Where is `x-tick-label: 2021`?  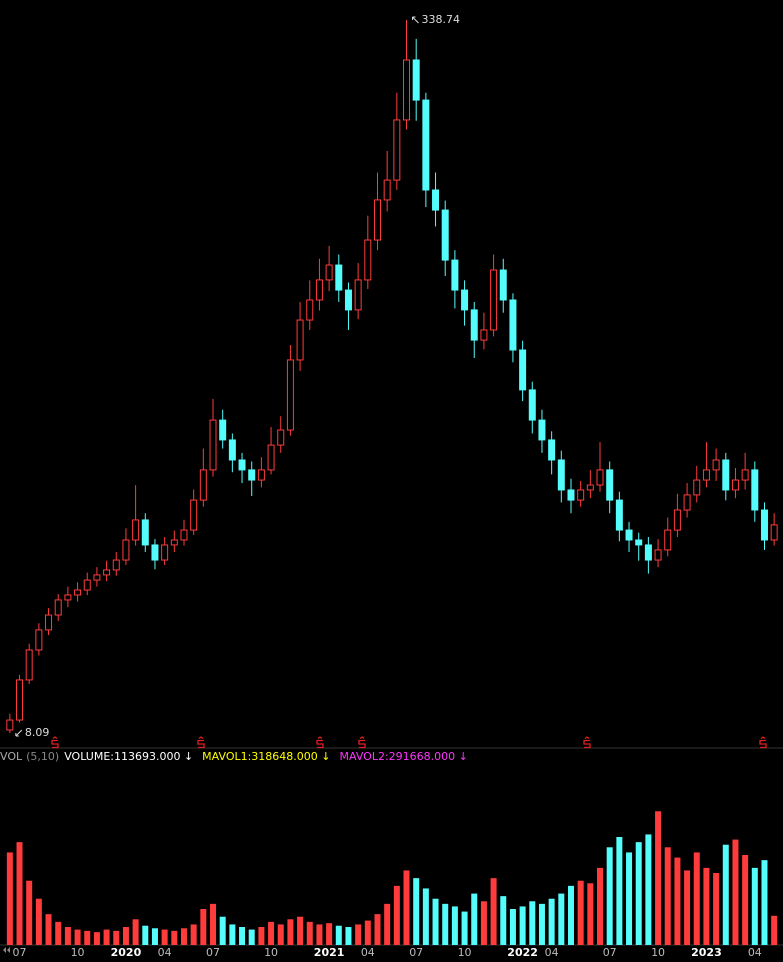 x-tick-label: 2021 is located at coordinates (329, 952).